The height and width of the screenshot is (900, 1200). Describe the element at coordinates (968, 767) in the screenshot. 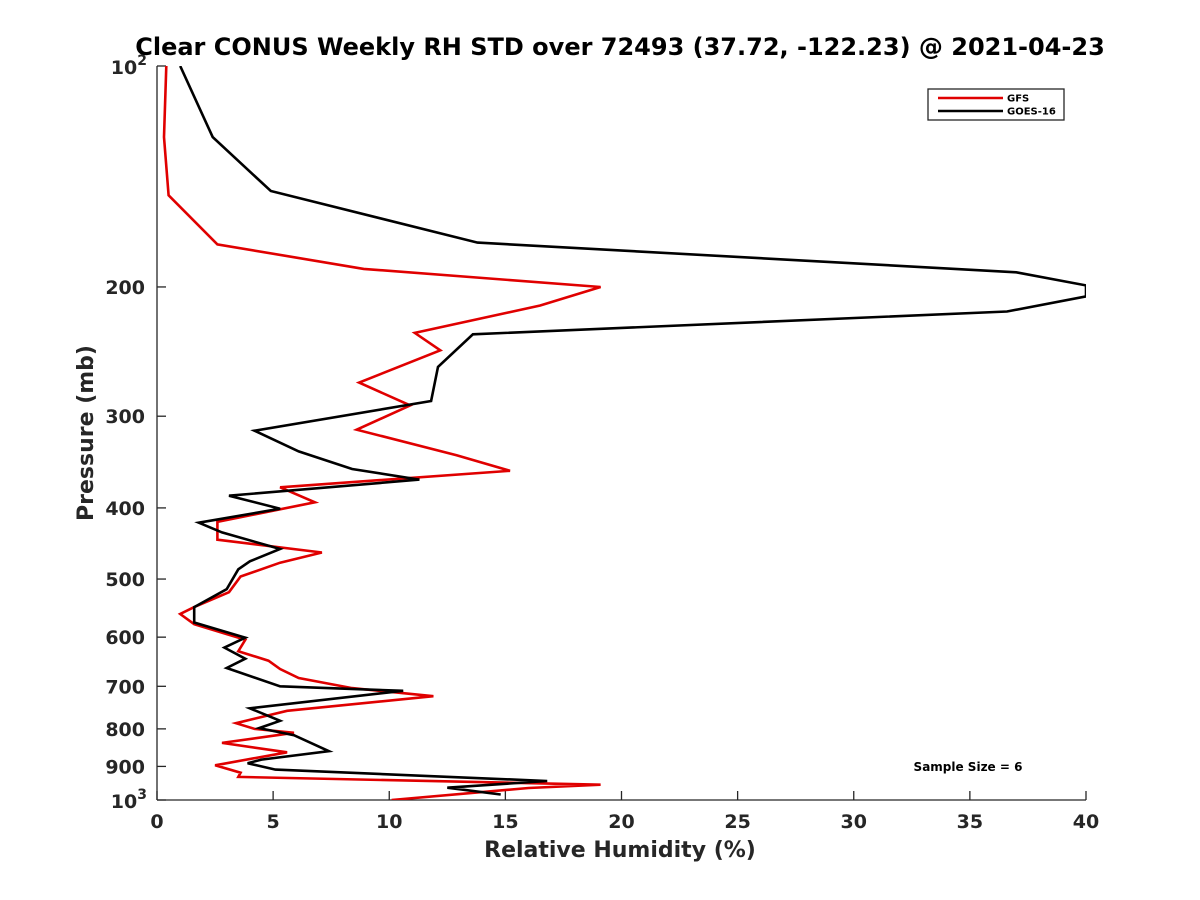

I see `sample-size-annotation: Sample Size = 6` at that location.